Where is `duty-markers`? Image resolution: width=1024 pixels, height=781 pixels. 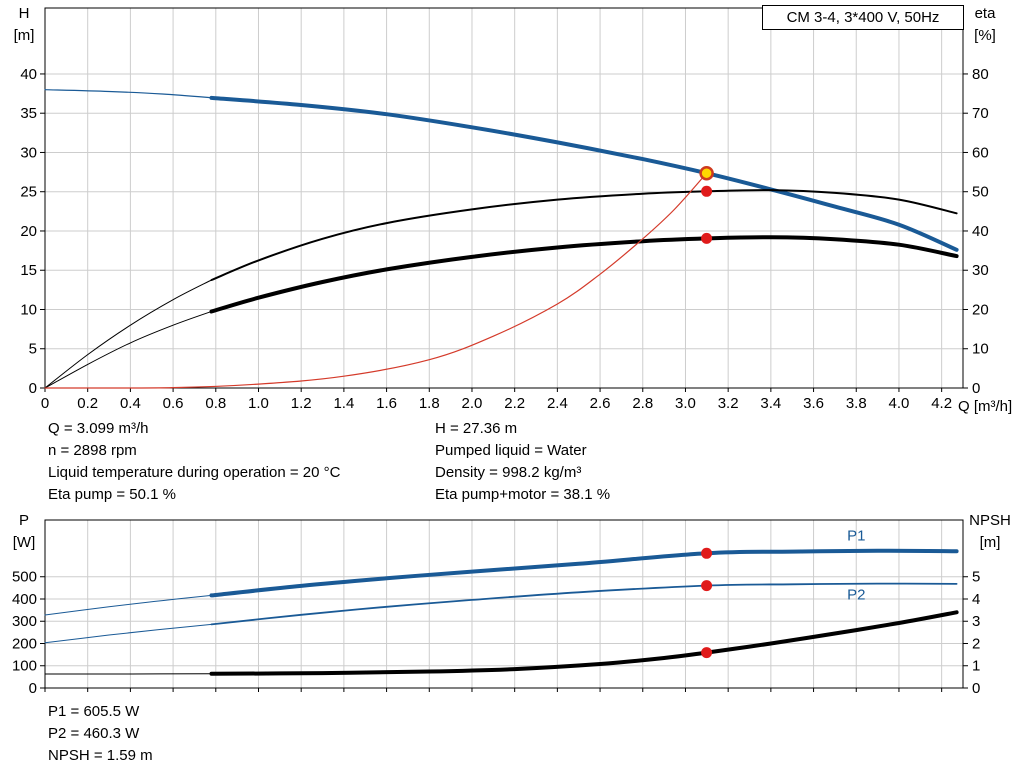 duty-markers is located at coordinates (706, 204).